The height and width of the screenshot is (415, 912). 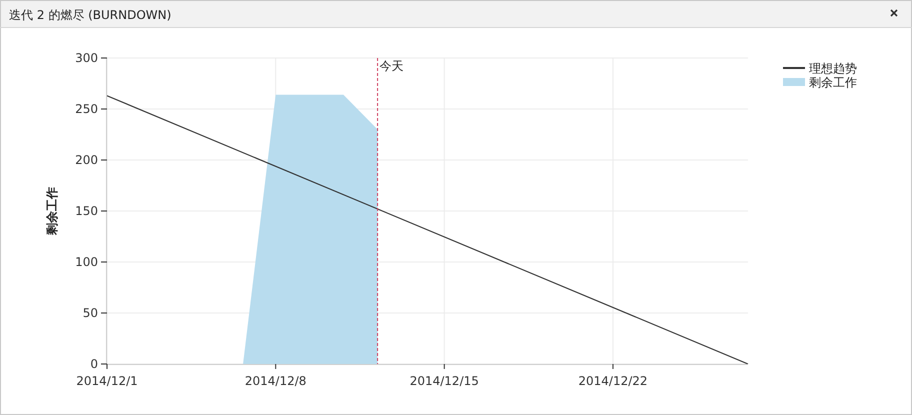 What do you see at coordinates (275, 381) in the screenshot?
I see `xtick-label: 2014/12/8` at bounding box center [275, 381].